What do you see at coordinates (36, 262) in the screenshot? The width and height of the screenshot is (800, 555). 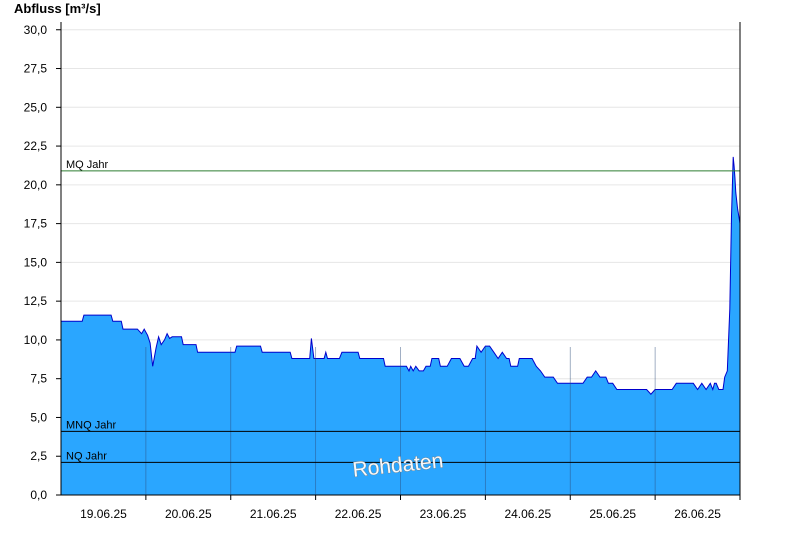 I see `y-tick-label: 15,0` at bounding box center [36, 262].